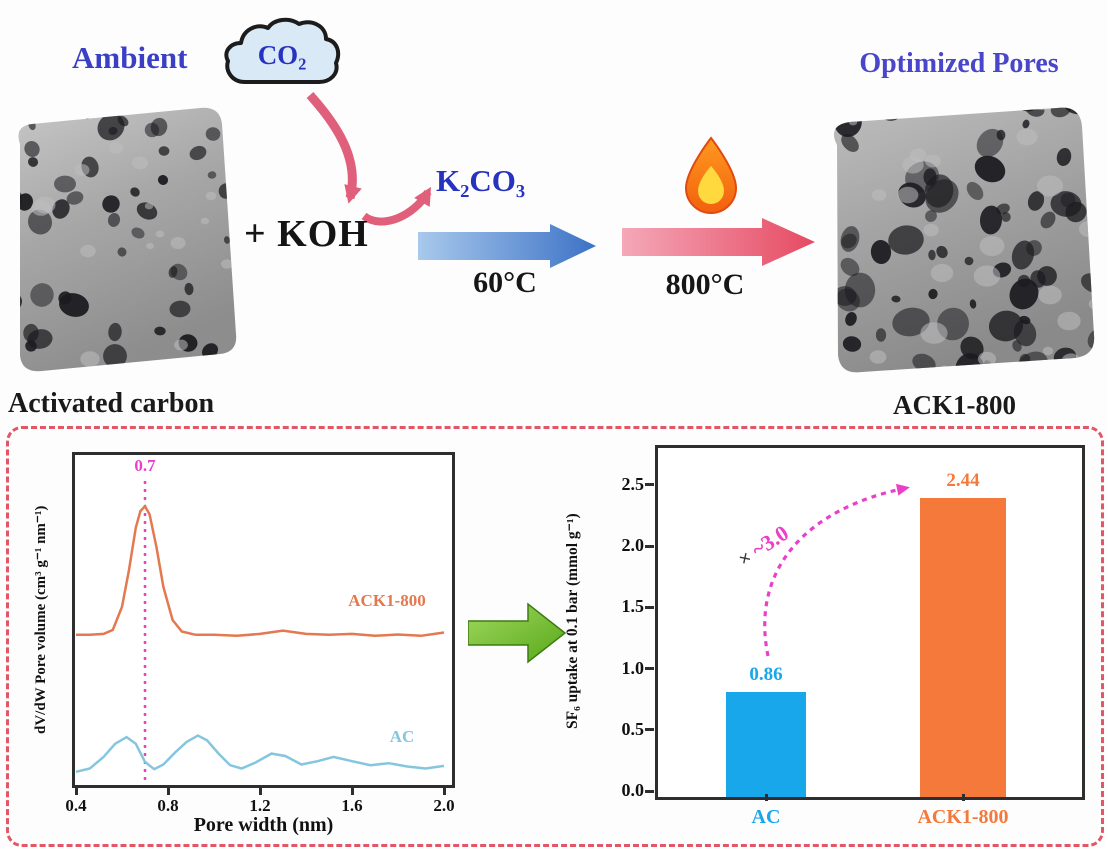  I want to click on psd-plot-area, so click(263, 620).